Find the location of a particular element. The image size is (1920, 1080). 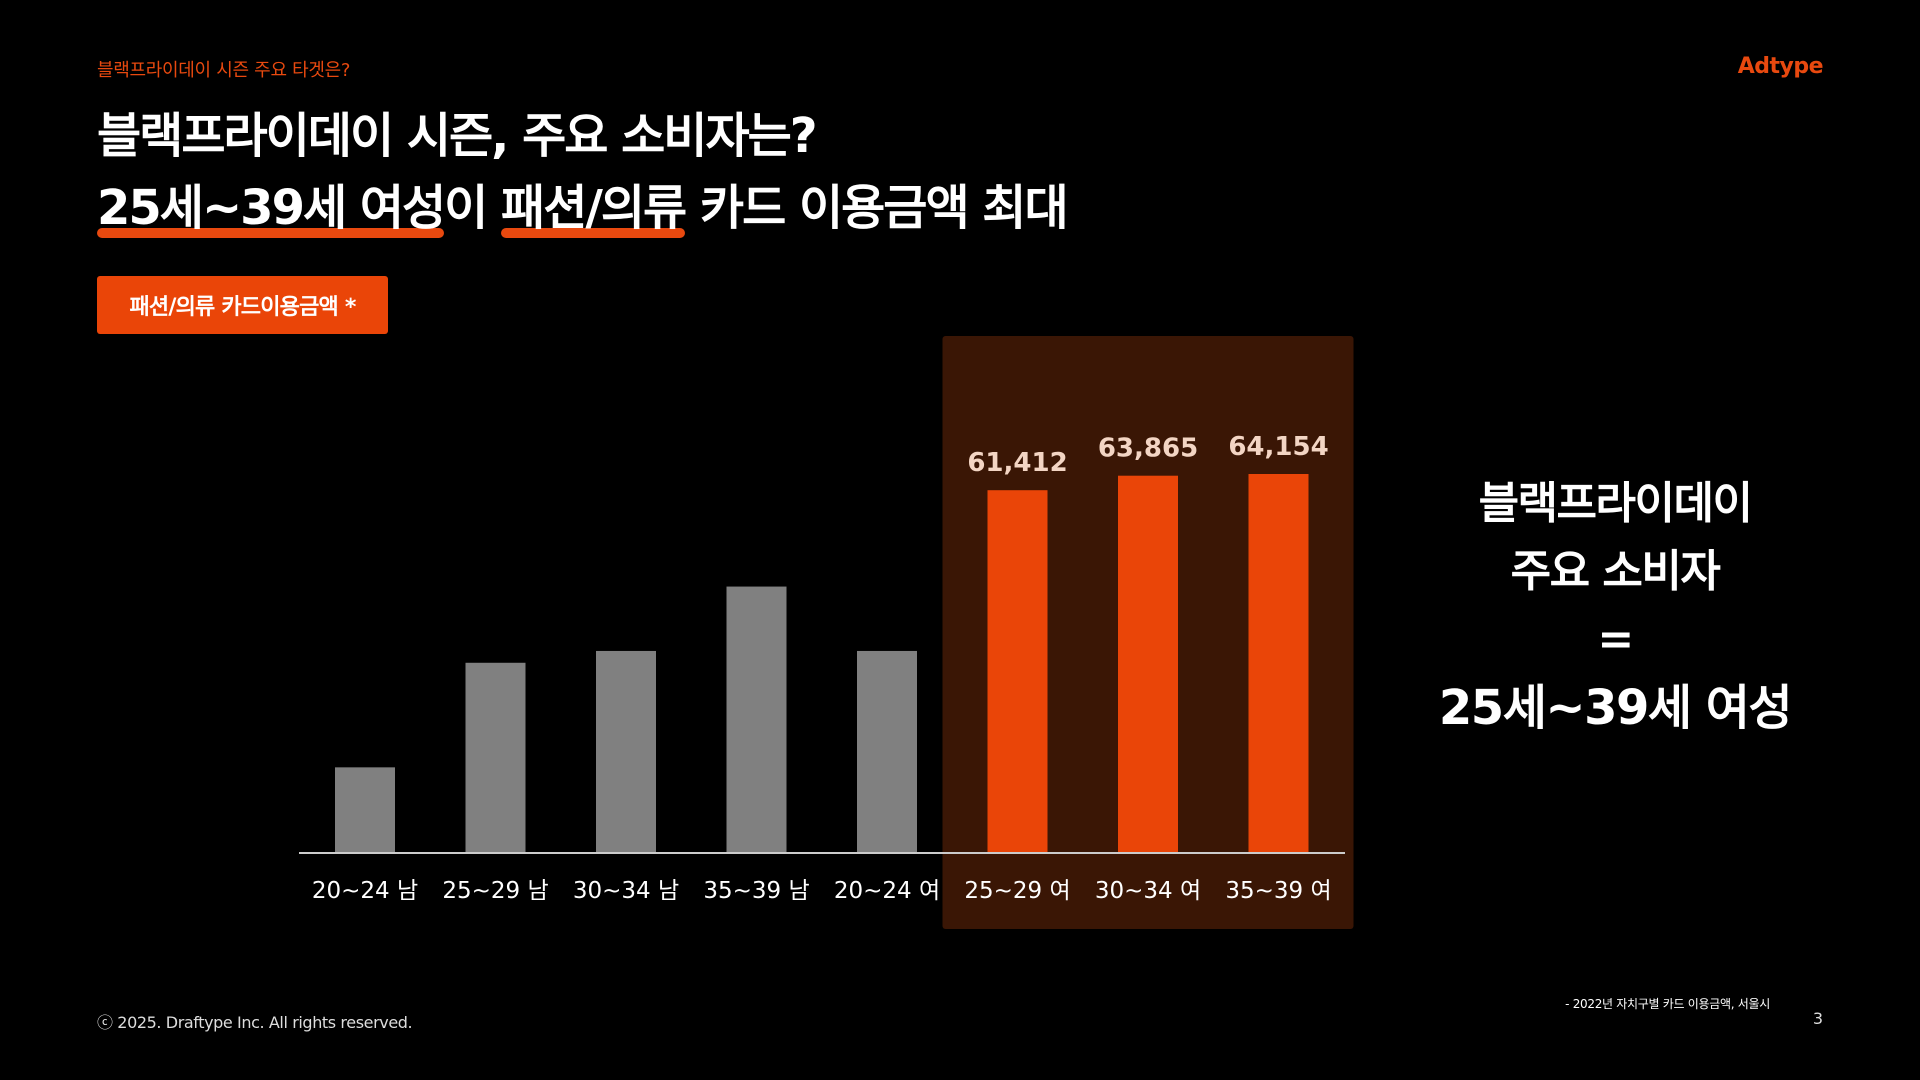

page-number: 3 is located at coordinates (1817, 1018).